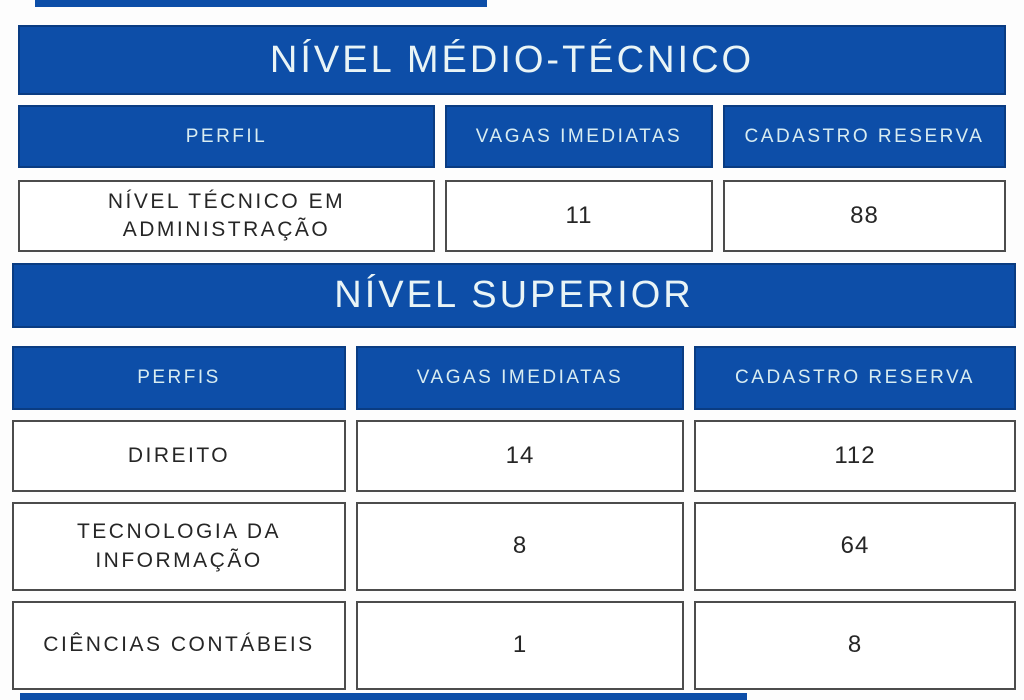 This screenshot has width=1024, height=700. What do you see at coordinates (855, 456) in the screenshot?
I see `cell-direito-reserva: 112` at bounding box center [855, 456].